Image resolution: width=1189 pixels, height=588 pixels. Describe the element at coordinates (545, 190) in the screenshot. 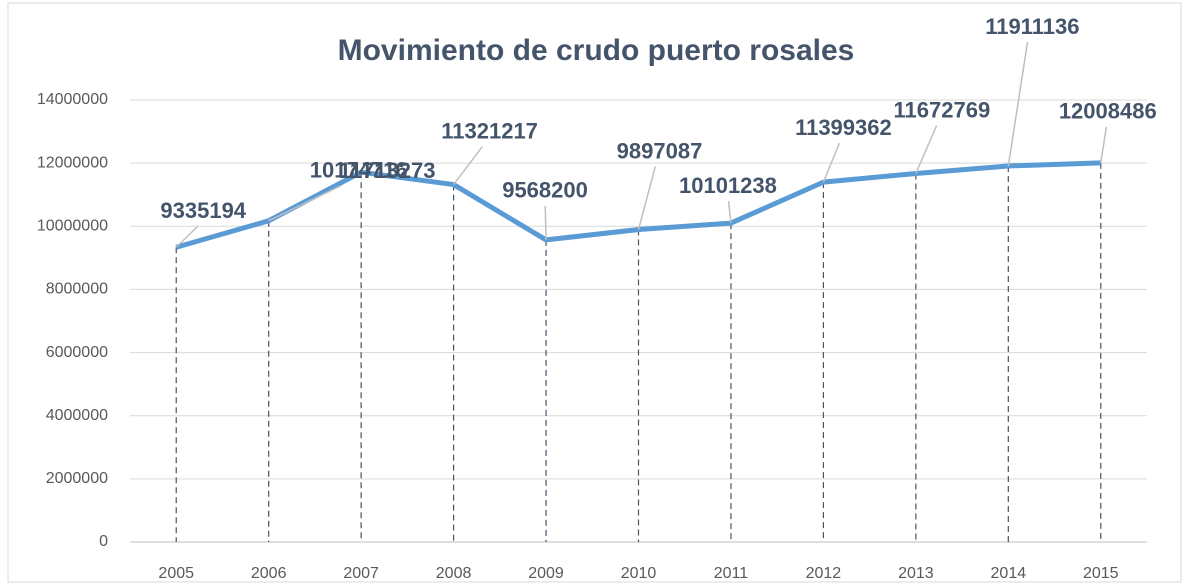

I see `data-label: 9568200` at that location.